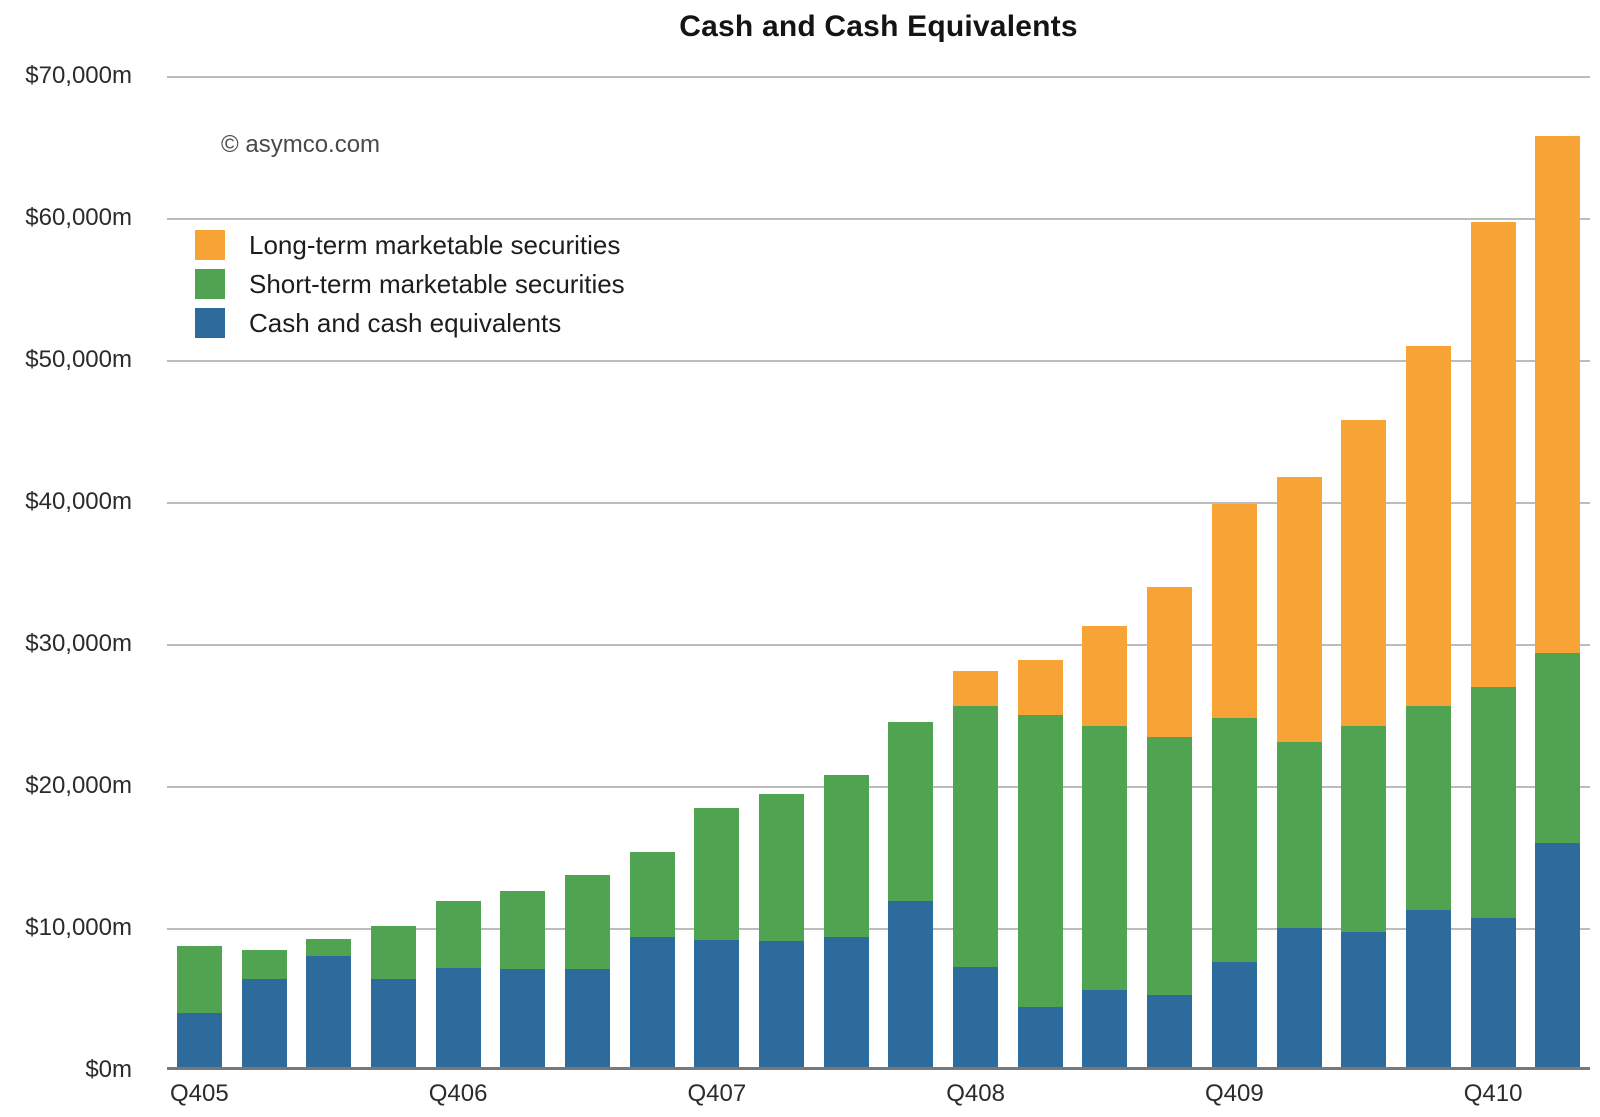 The height and width of the screenshot is (1117, 1600). I want to click on bar-Q209, so click(1105, 847).